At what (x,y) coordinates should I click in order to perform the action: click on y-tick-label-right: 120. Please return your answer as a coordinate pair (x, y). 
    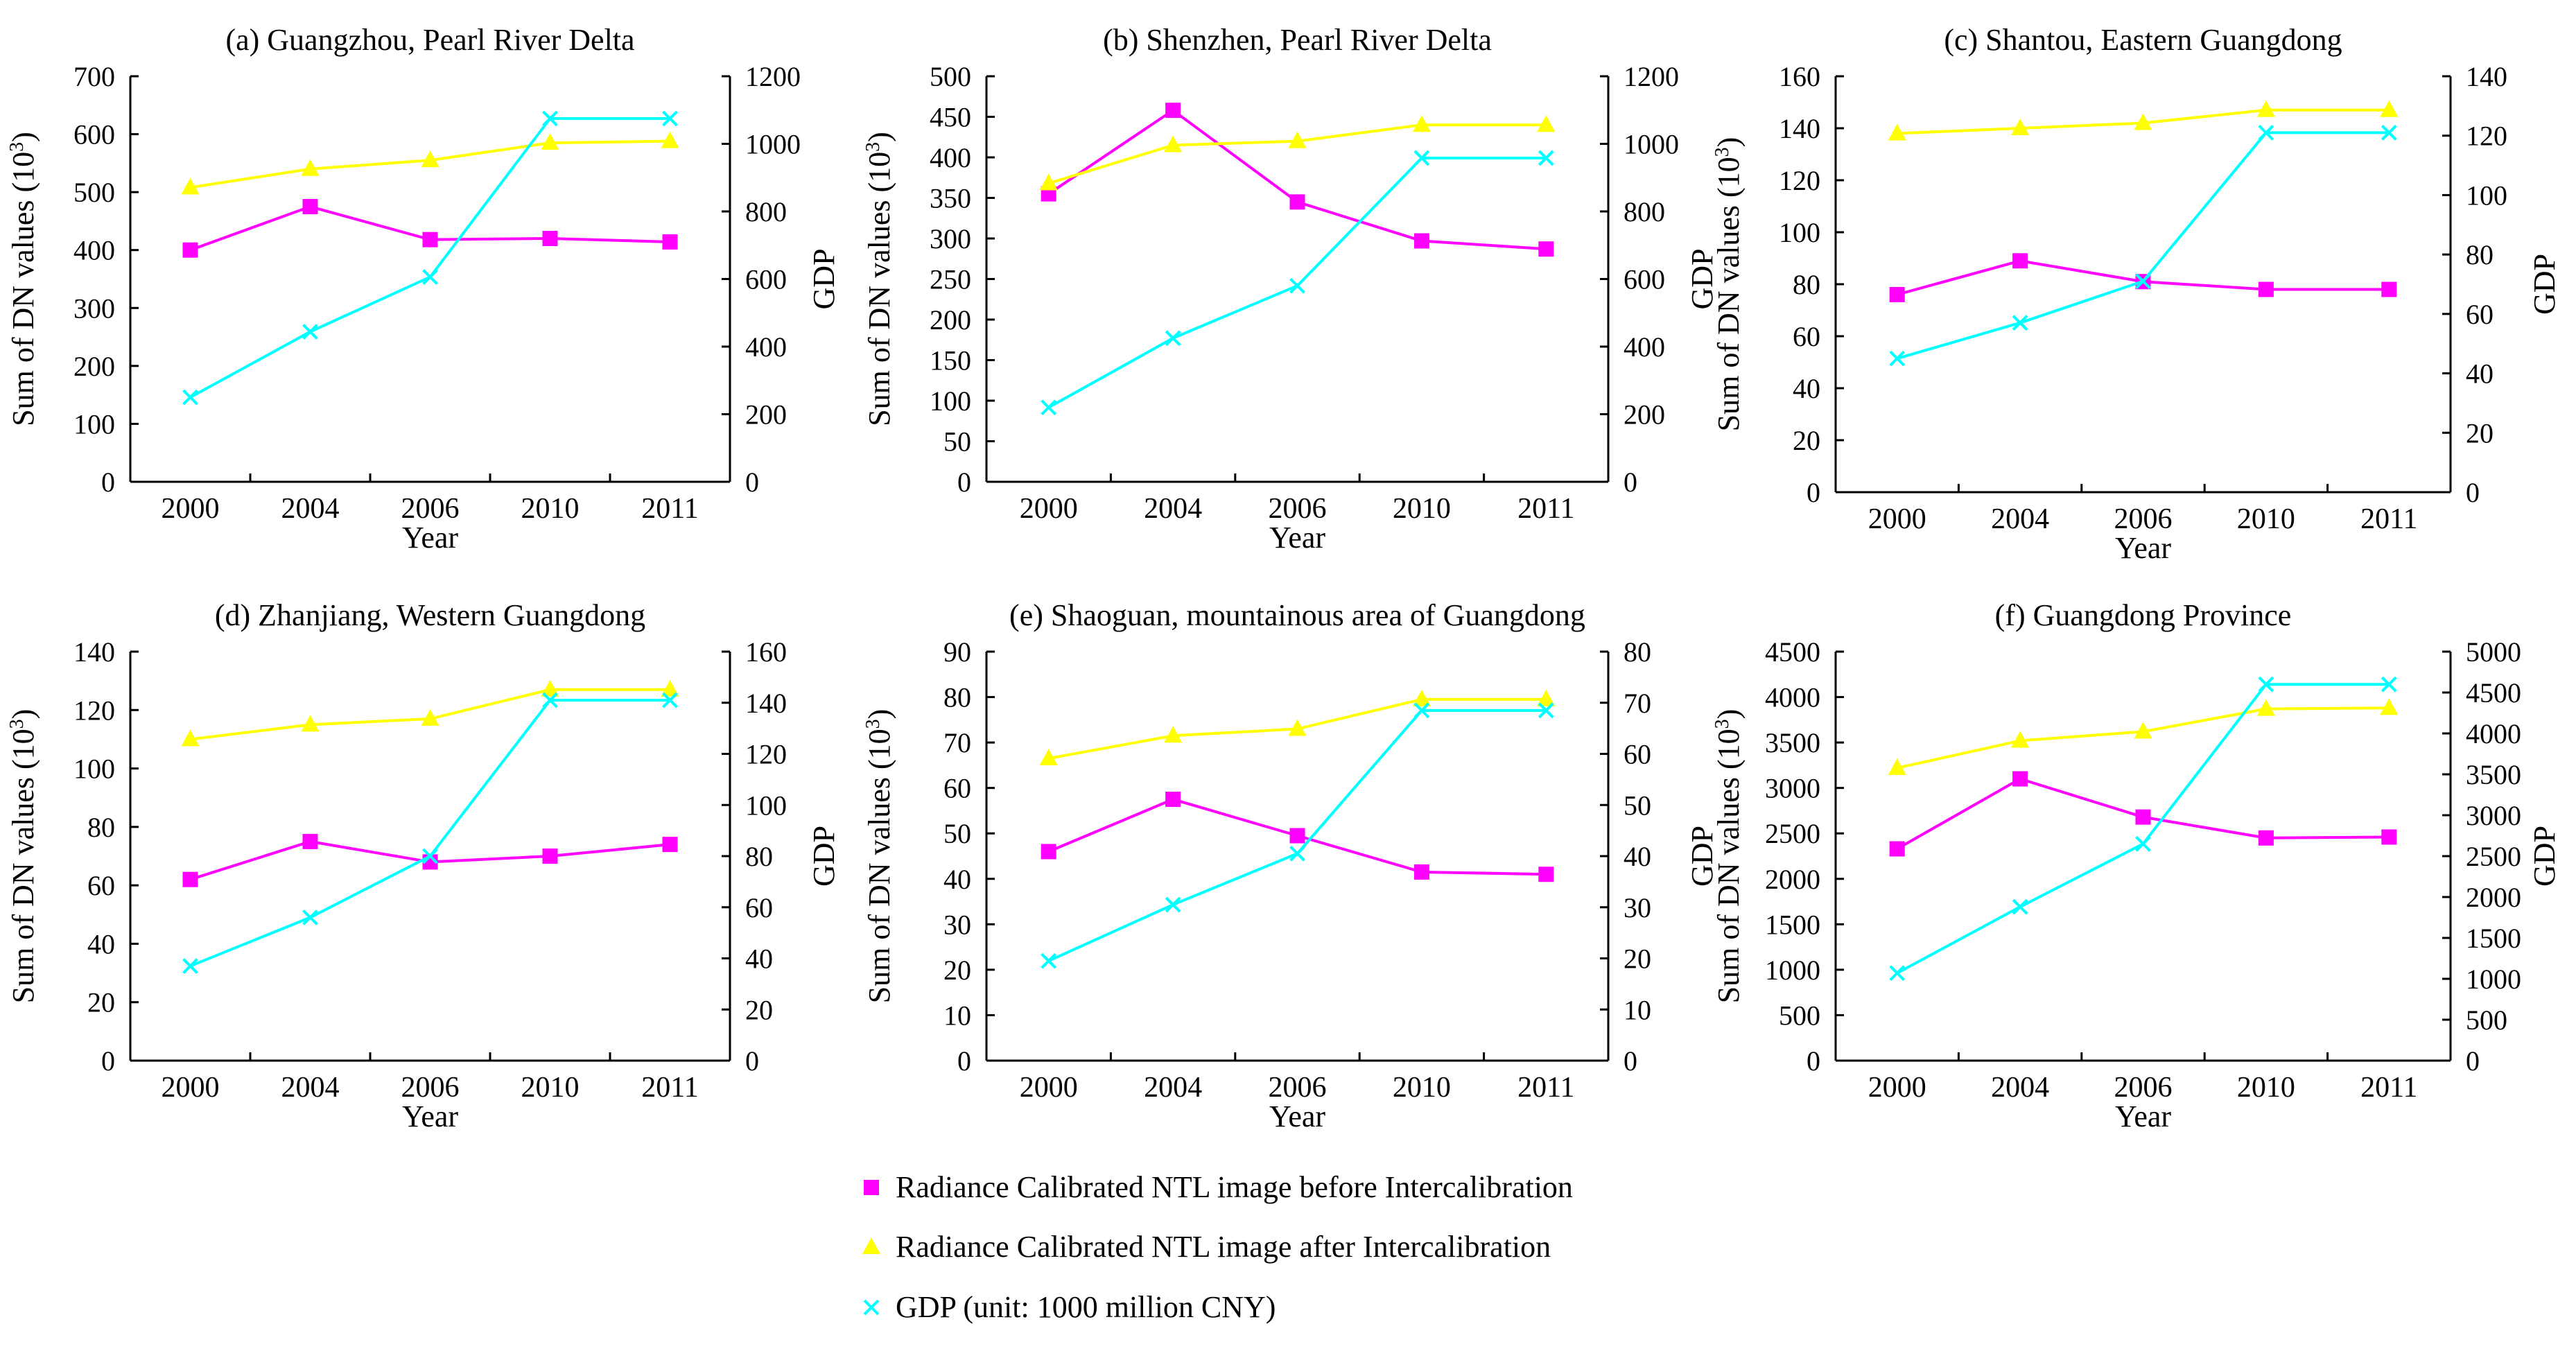
    Looking at the image, I should click on (766, 754).